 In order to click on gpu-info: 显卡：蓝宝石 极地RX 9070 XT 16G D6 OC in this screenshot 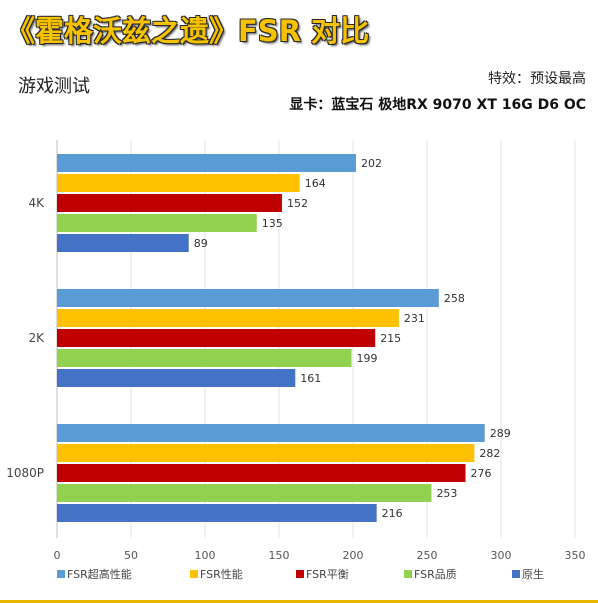, I will do `click(437, 105)`.